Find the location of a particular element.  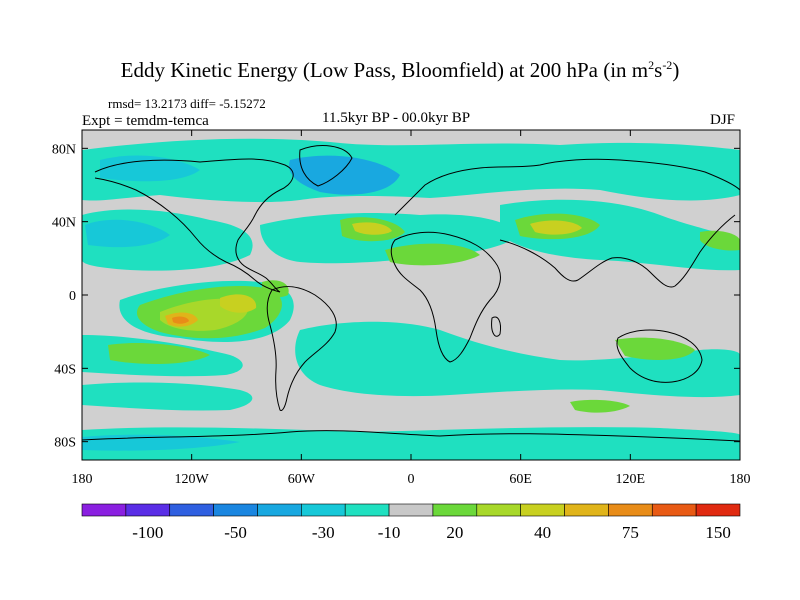

colorbar-label: 75 is located at coordinates (630, 532).